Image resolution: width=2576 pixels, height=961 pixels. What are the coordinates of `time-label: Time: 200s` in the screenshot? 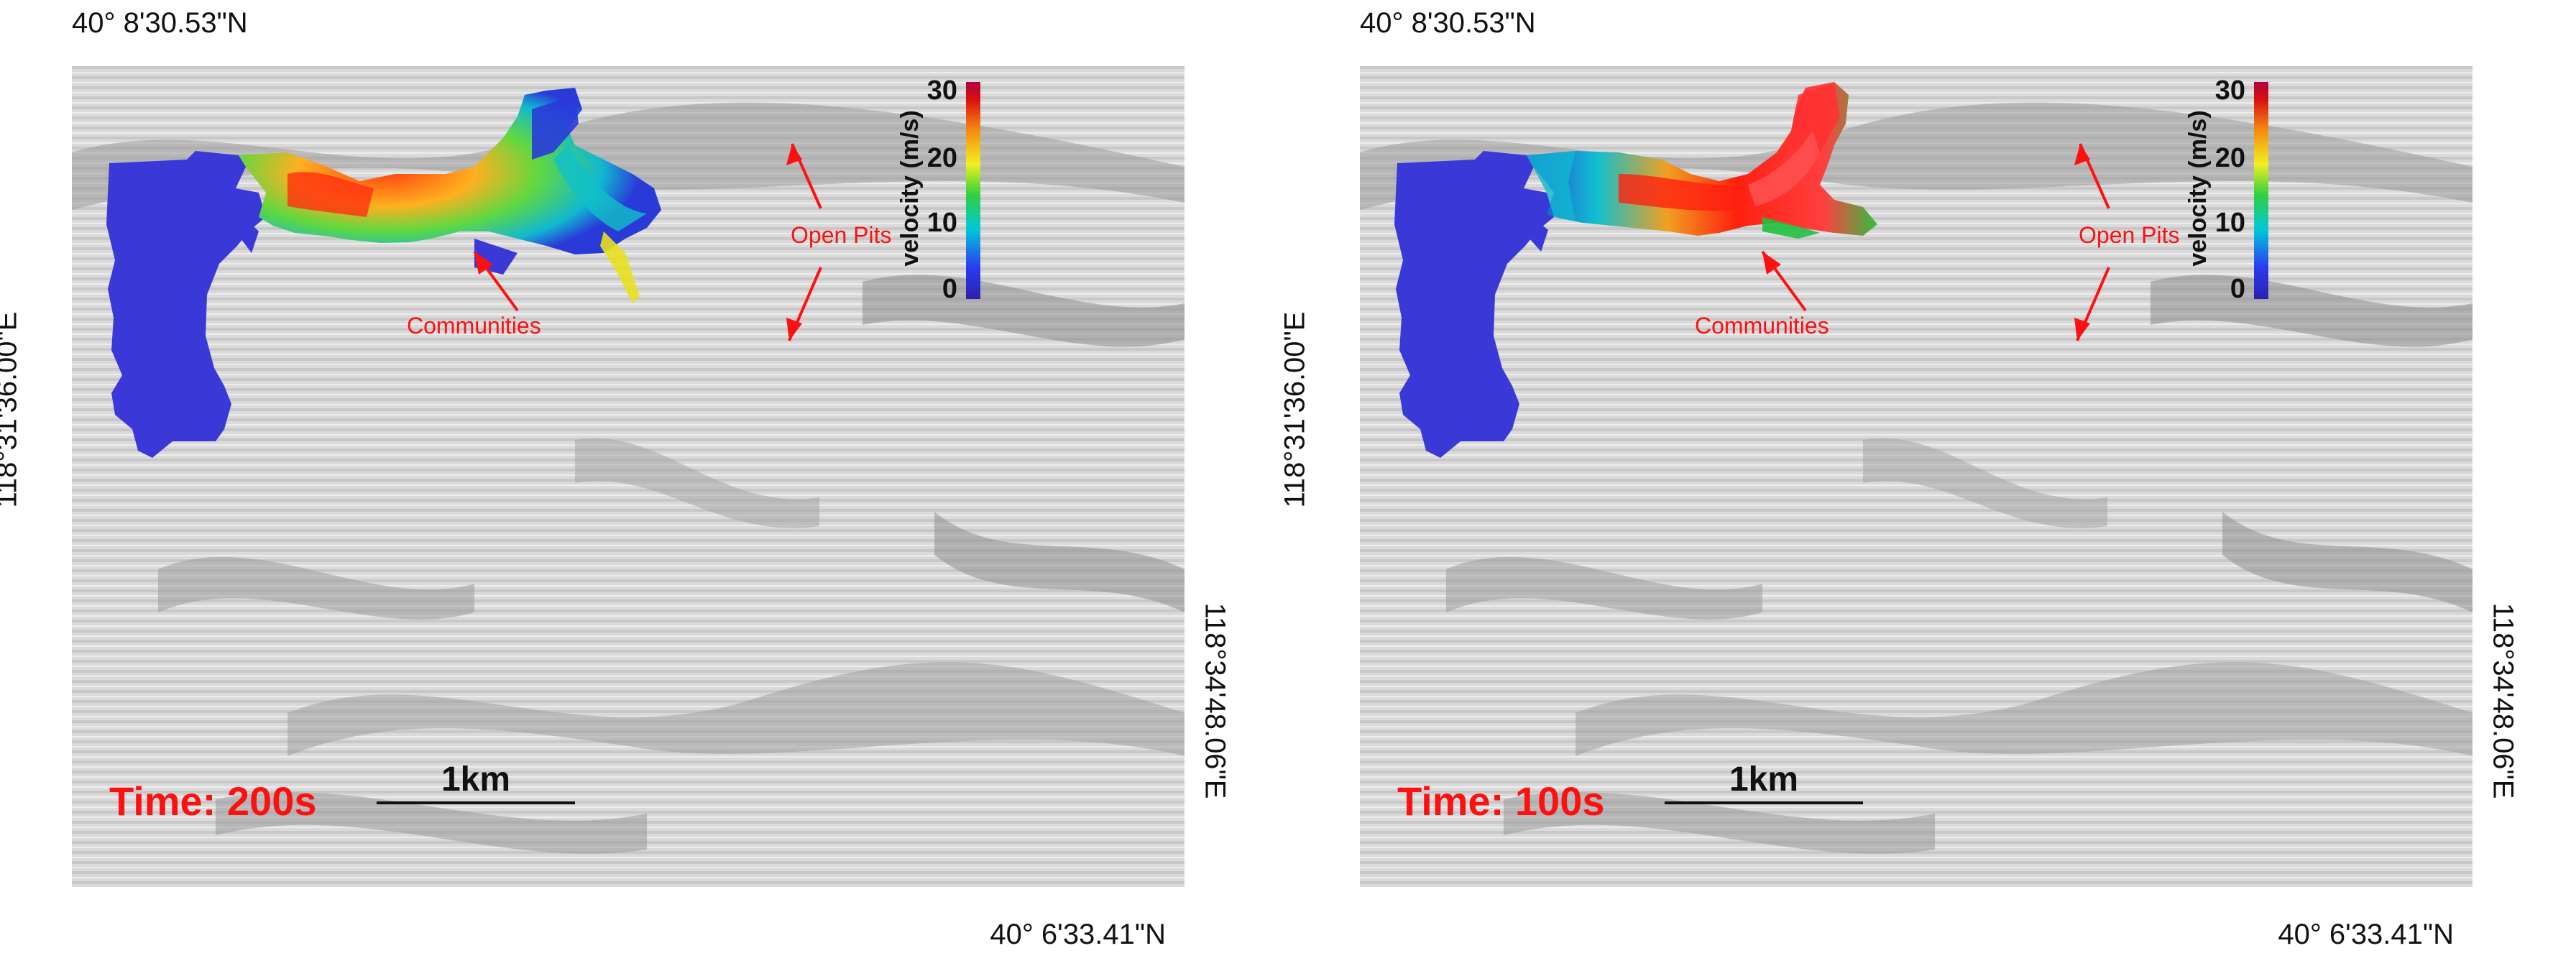 It's located at (212, 801).